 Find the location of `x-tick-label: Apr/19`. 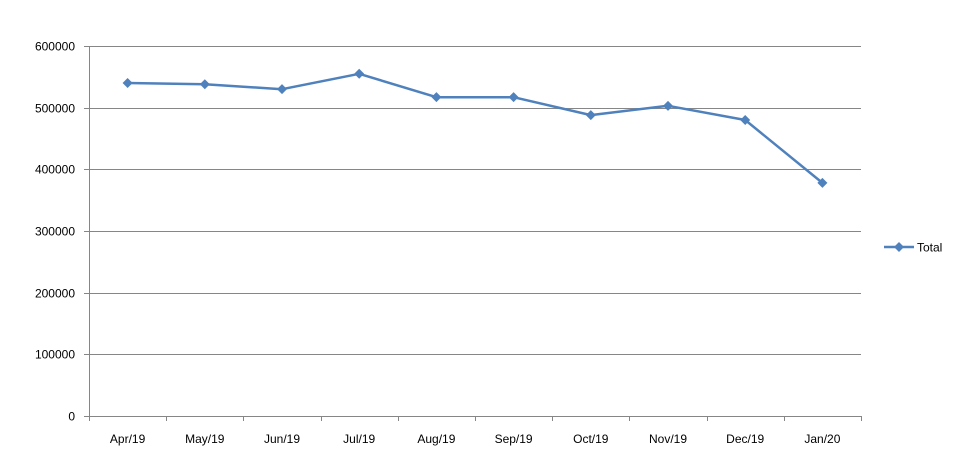

x-tick-label: Apr/19 is located at coordinates (128, 439).